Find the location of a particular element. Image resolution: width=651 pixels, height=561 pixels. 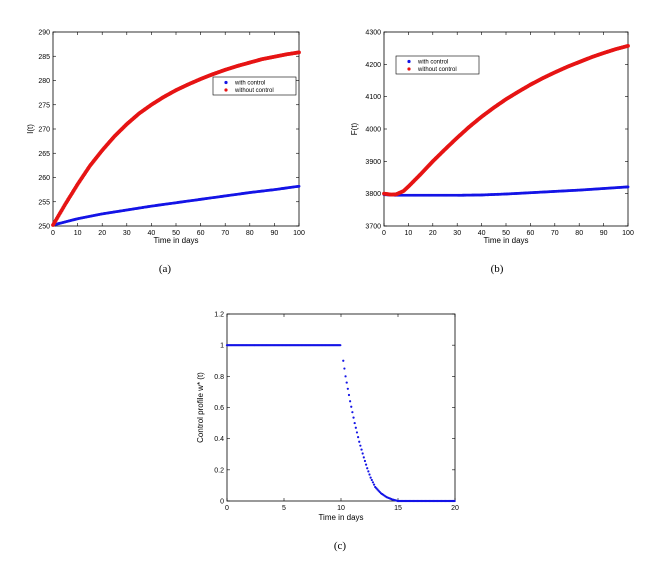

y-tick-label: 290 is located at coordinates (44, 33).